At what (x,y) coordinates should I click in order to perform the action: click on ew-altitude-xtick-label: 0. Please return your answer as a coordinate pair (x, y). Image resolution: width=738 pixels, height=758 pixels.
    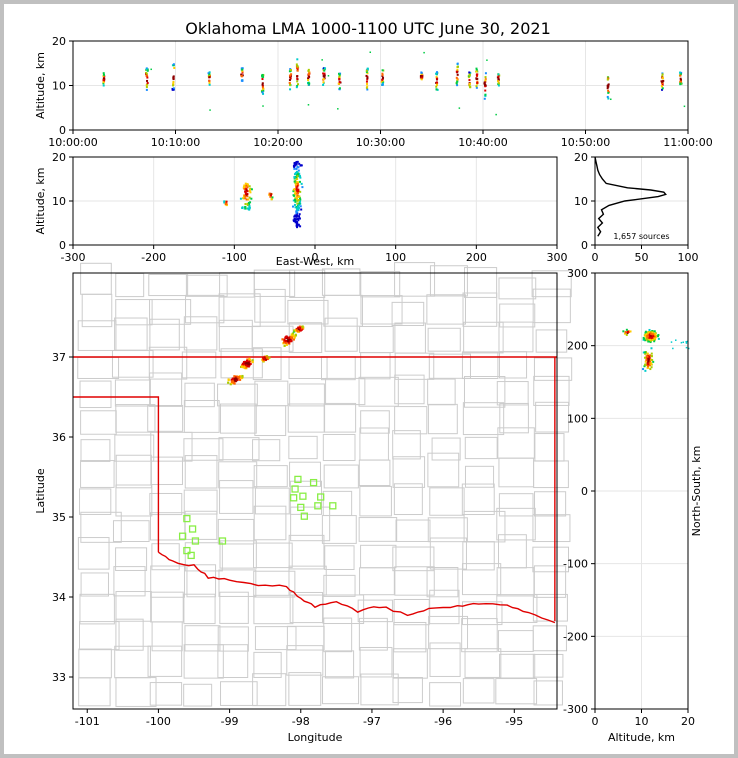
    Looking at the image, I should click on (315, 257).